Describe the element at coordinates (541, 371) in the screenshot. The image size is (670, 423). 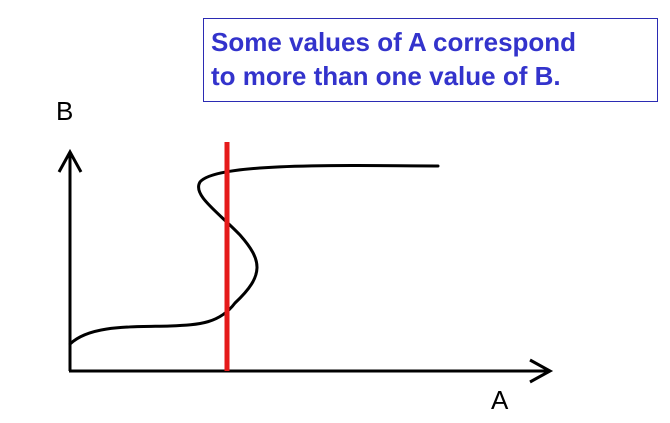
I see `x-axis-arrowhead` at that location.